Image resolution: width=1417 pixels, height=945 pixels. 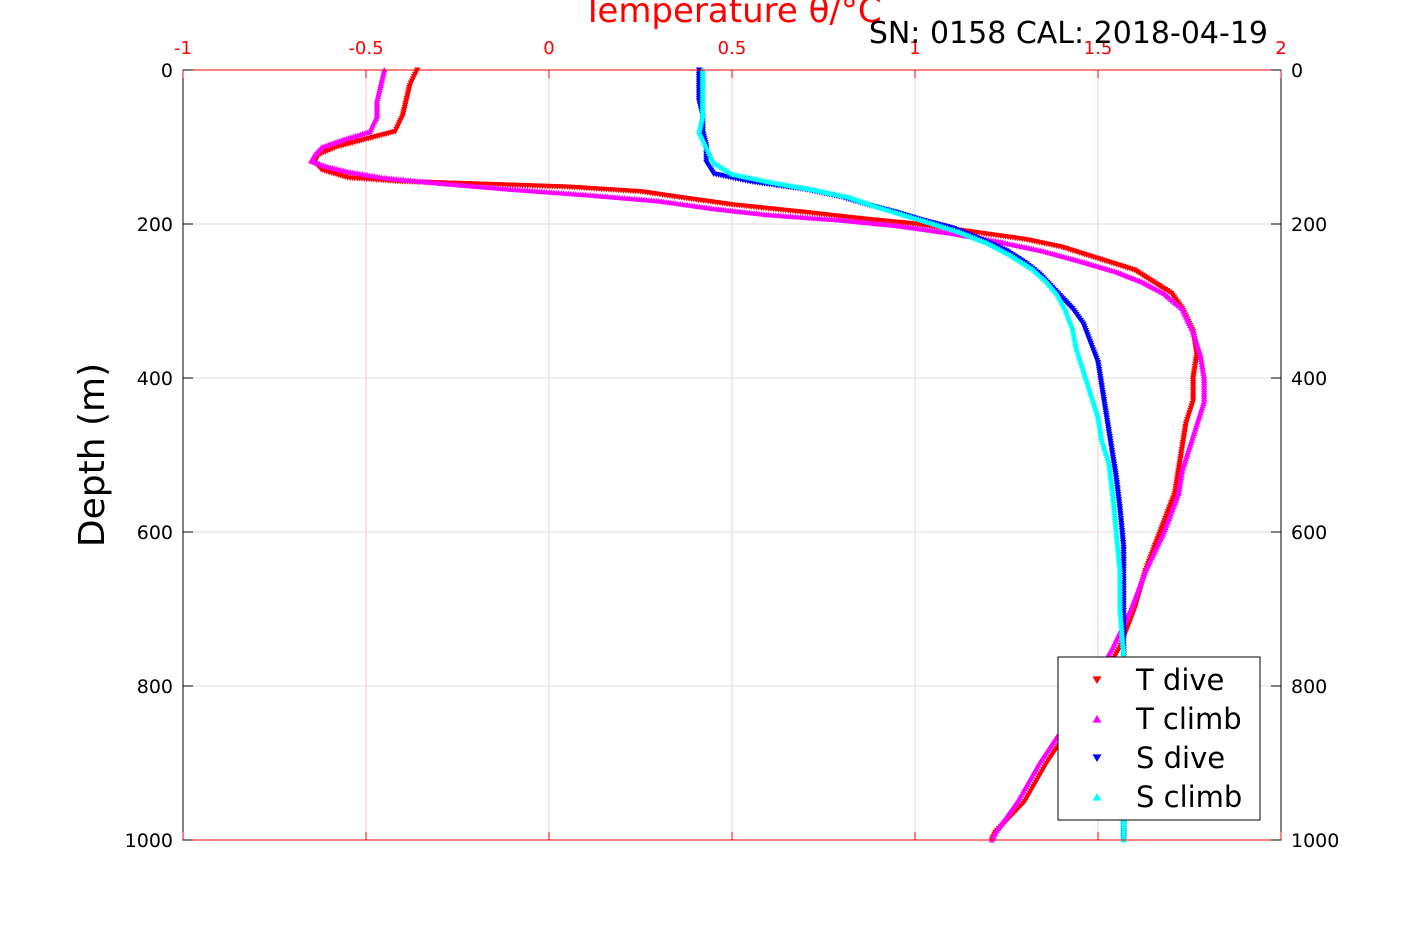 I want to click on y-tick-label-left: 1000, so click(x=149, y=841).